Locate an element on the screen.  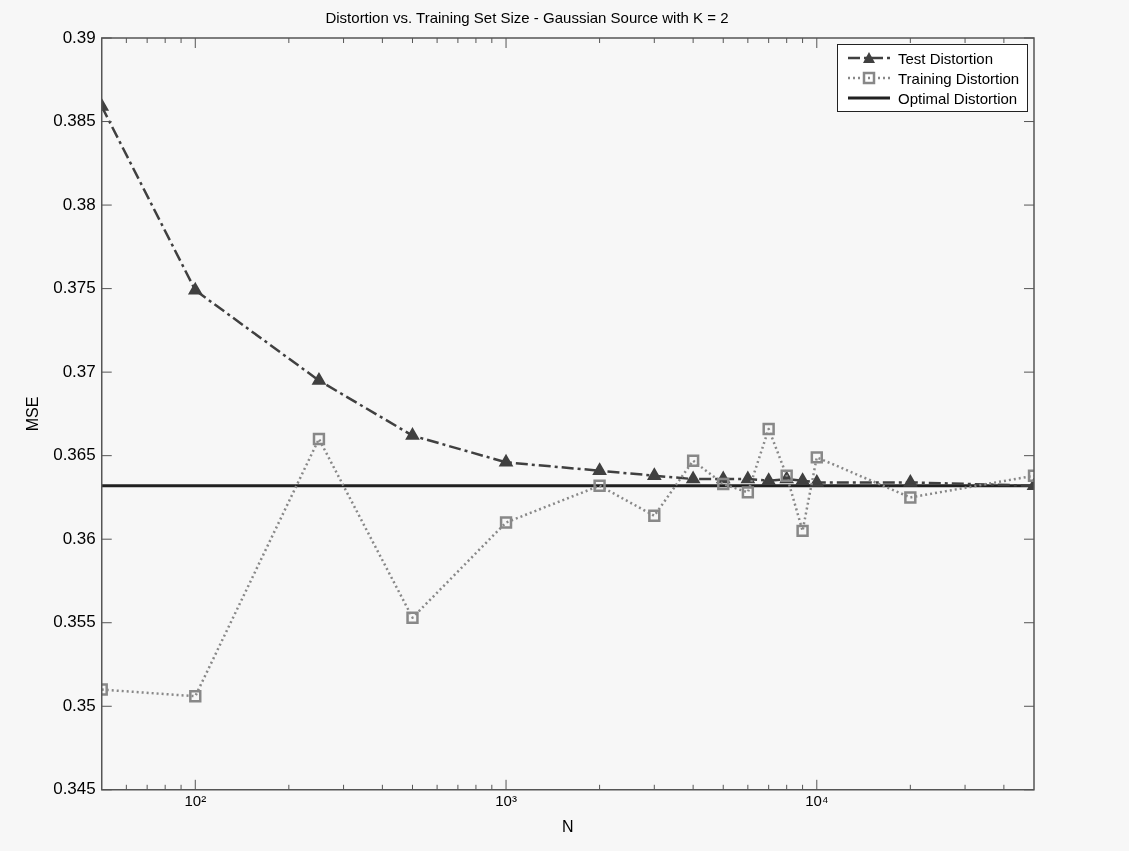
y-tick-label: 0.38 is located at coordinates (79, 204).